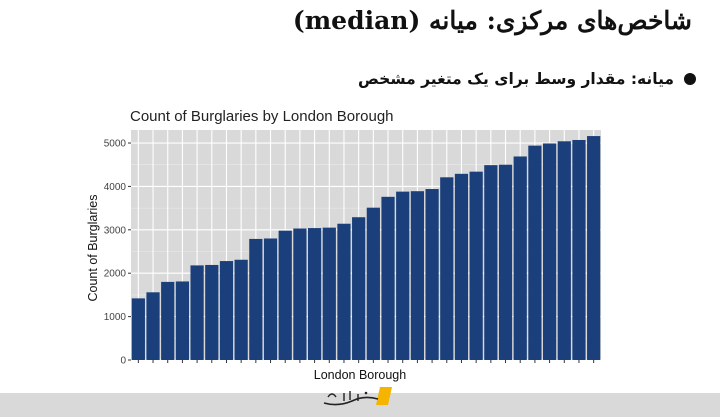 The height and width of the screenshot is (417, 720). What do you see at coordinates (357, 396) in the screenshot?
I see `logo-icon` at bounding box center [357, 396].